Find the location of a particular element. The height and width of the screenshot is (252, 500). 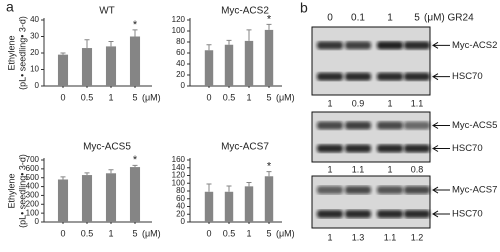

y-tick-label: 10 is located at coordinates (34, 69).